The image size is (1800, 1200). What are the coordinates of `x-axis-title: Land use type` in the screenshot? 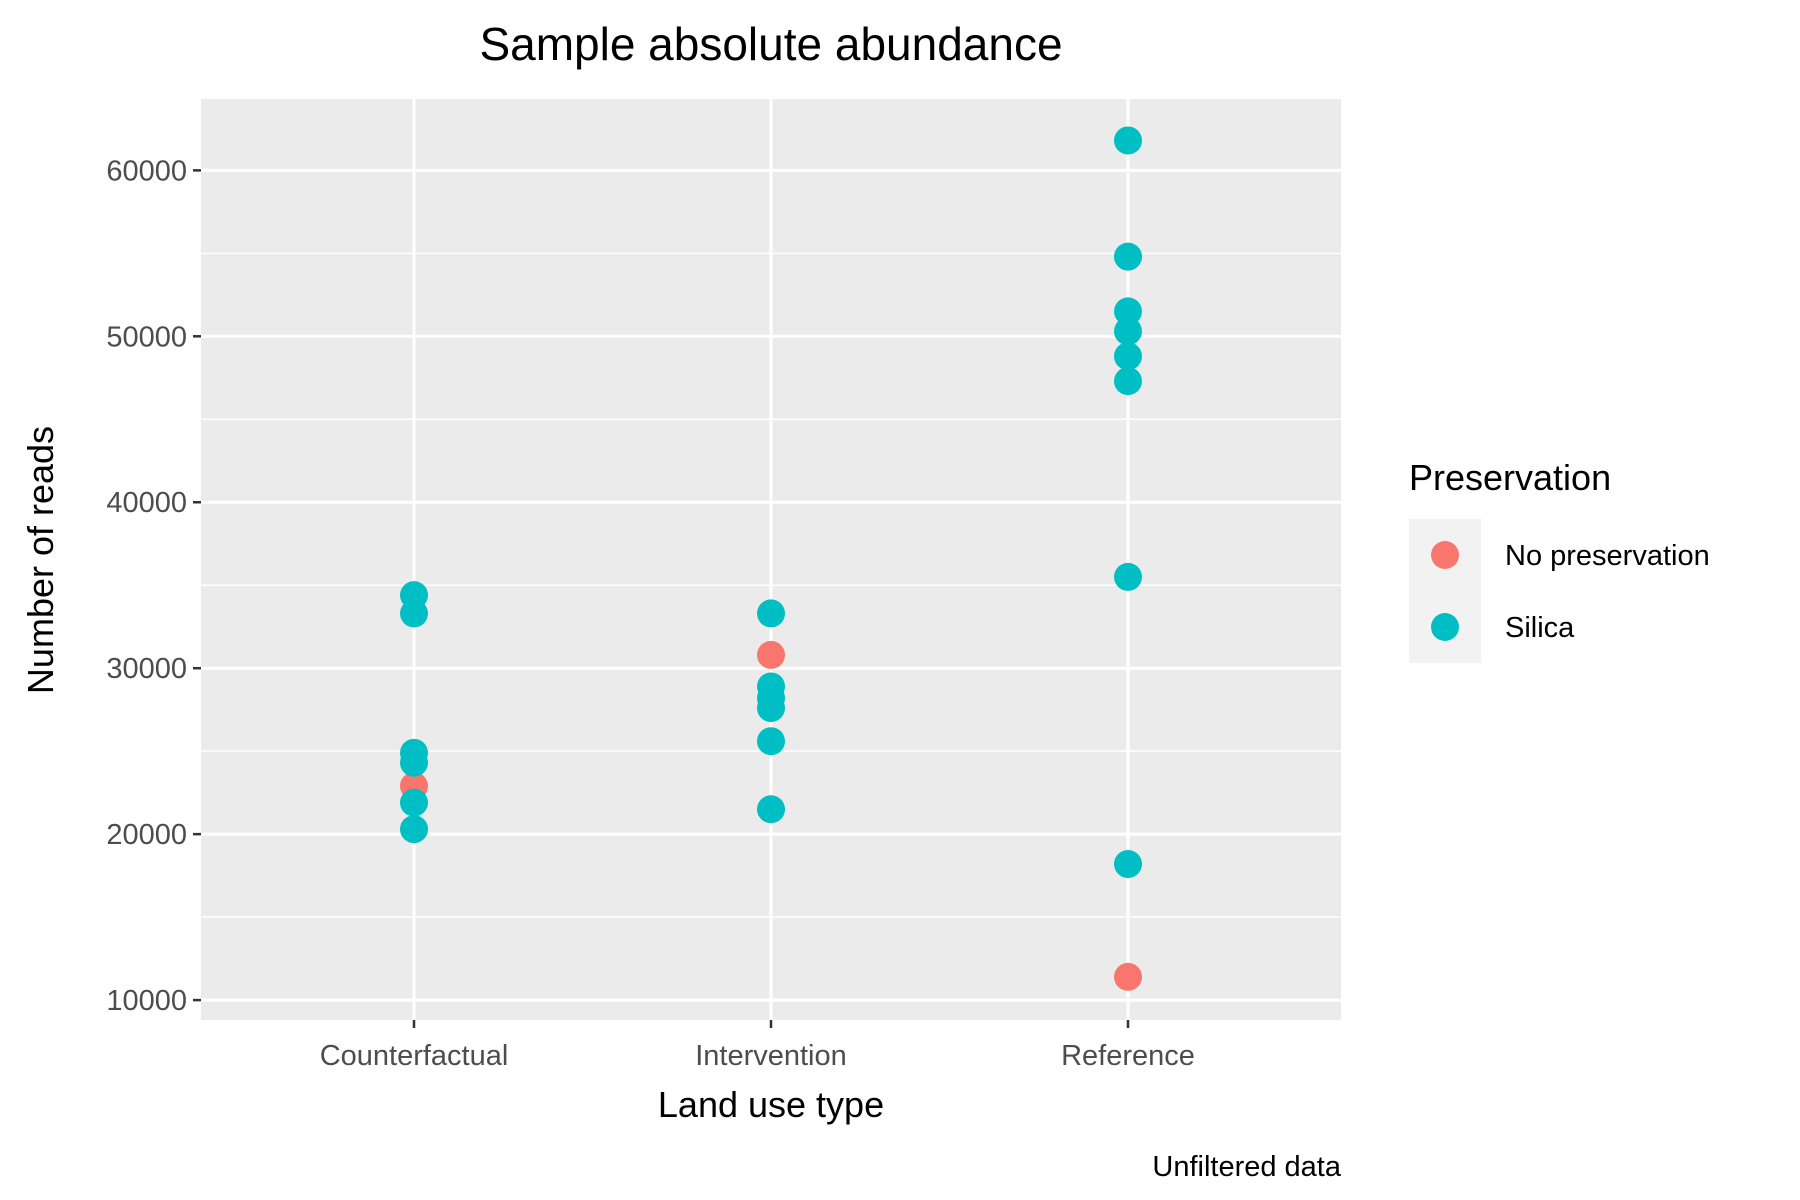 It's located at (771, 1104).